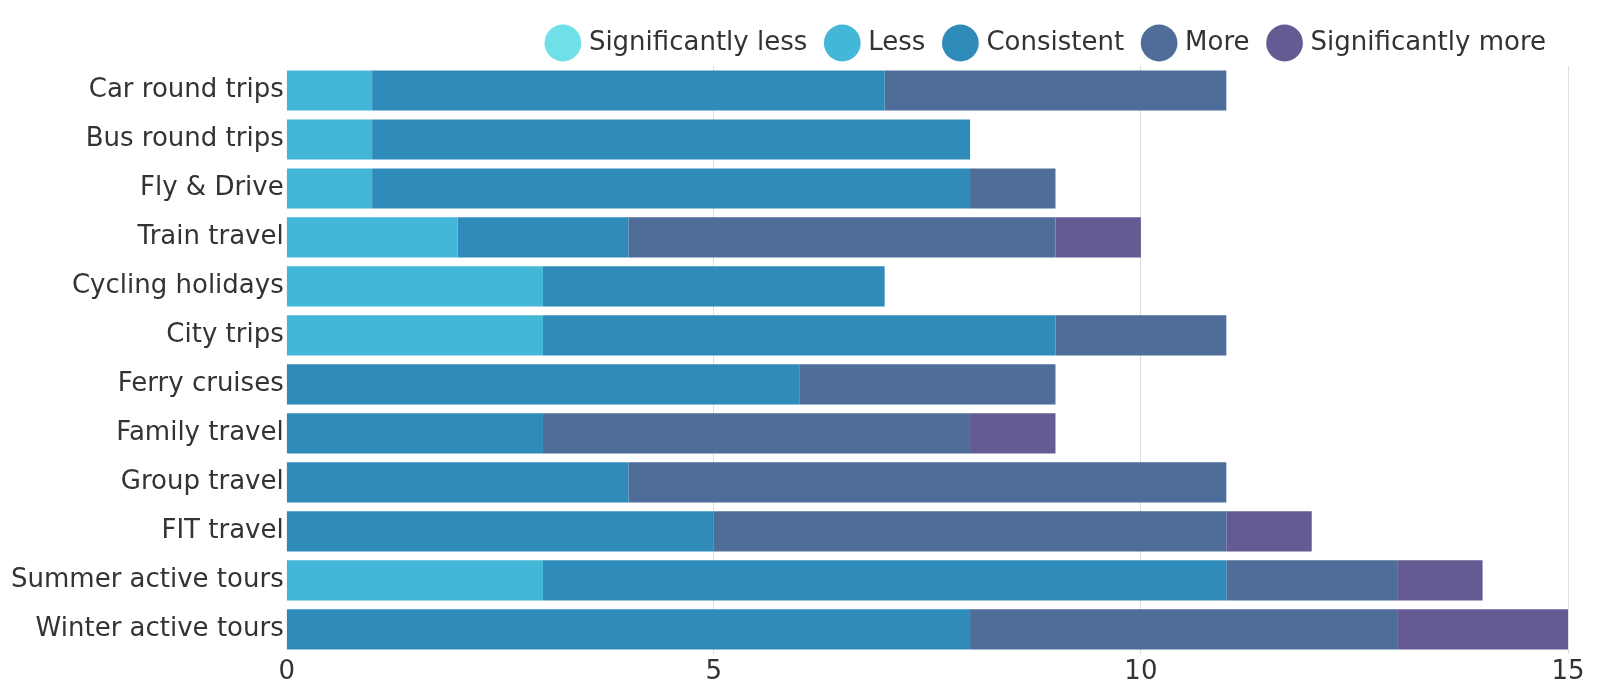 Image resolution: width=1617 pixels, height=699 pixels. I want to click on y-tick-label: Fly & Drive, so click(212, 186).